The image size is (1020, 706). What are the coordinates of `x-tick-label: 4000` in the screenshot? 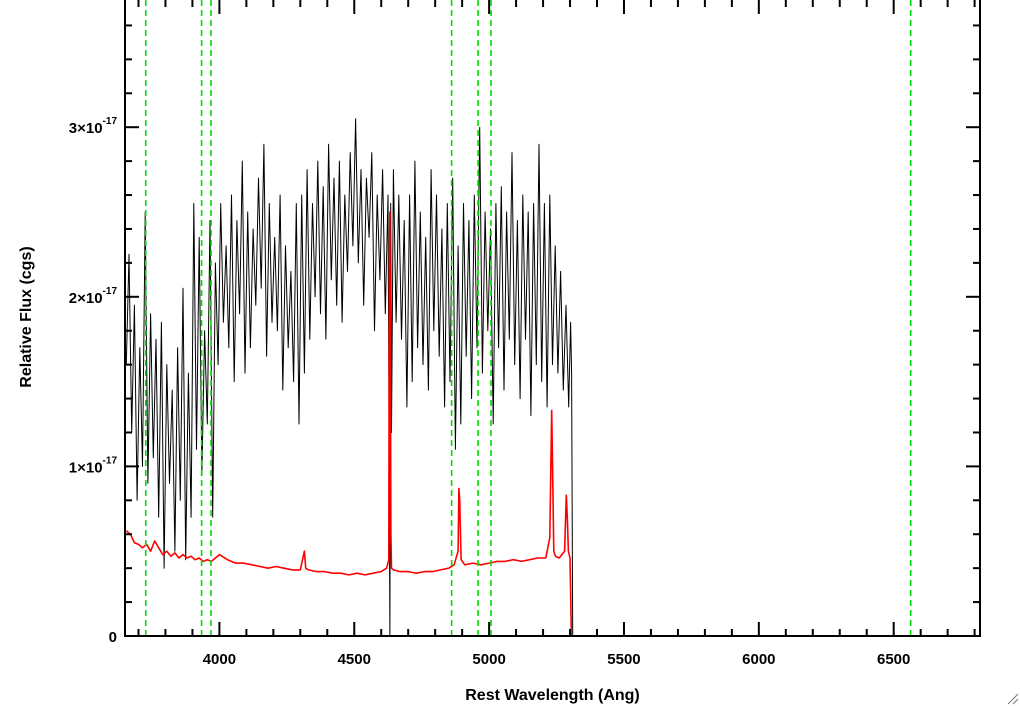 It's located at (219, 659).